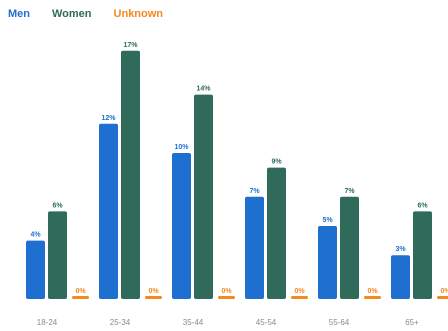 This screenshot has height=331, width=448. What do you see at coordinates (339, 322) in the screenshot?
I see `x-tick-label: 55-64` at bounding box center [339, 322].